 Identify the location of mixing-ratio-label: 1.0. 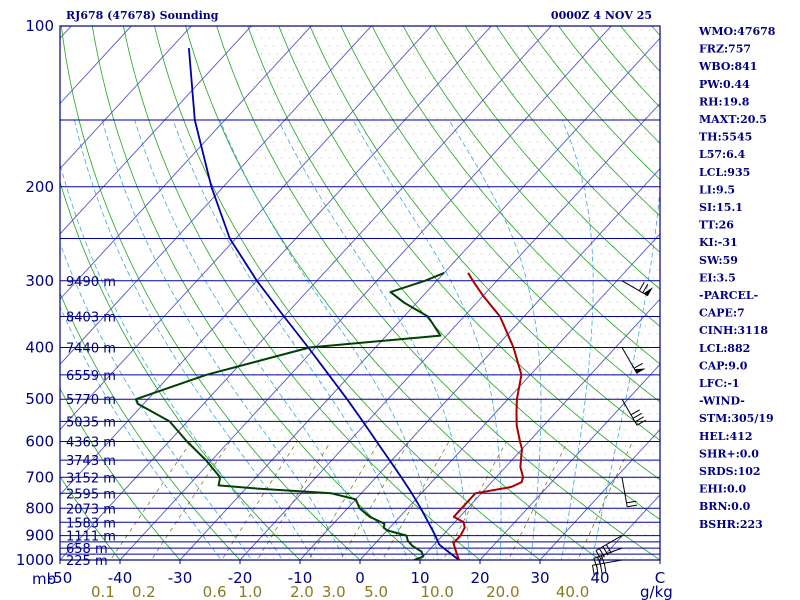
(250, 591).